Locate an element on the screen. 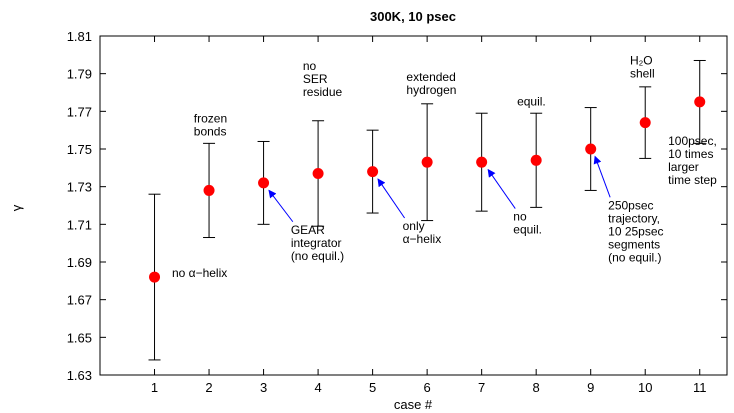 The height and width of the screenshot is (413, 734). annotation-label: no SER residue is located at coordinates (323, 79).